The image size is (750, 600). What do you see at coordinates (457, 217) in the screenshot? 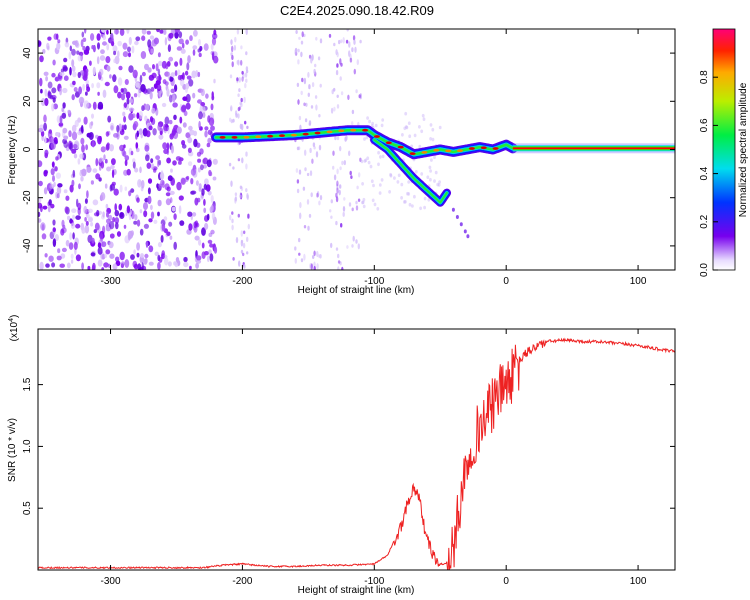
I see `signal-tail` at bounding box center [457, 217].